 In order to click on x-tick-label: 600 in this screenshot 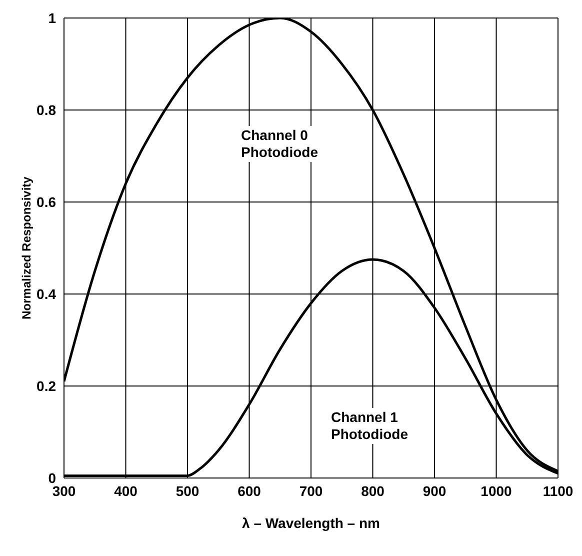, I will do `click(250, 490)`.